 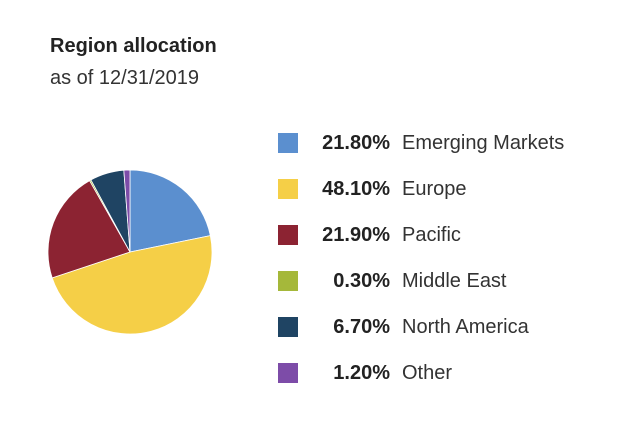 I want to click on legend-label-europe: Europe, so click(x=434, y=188).